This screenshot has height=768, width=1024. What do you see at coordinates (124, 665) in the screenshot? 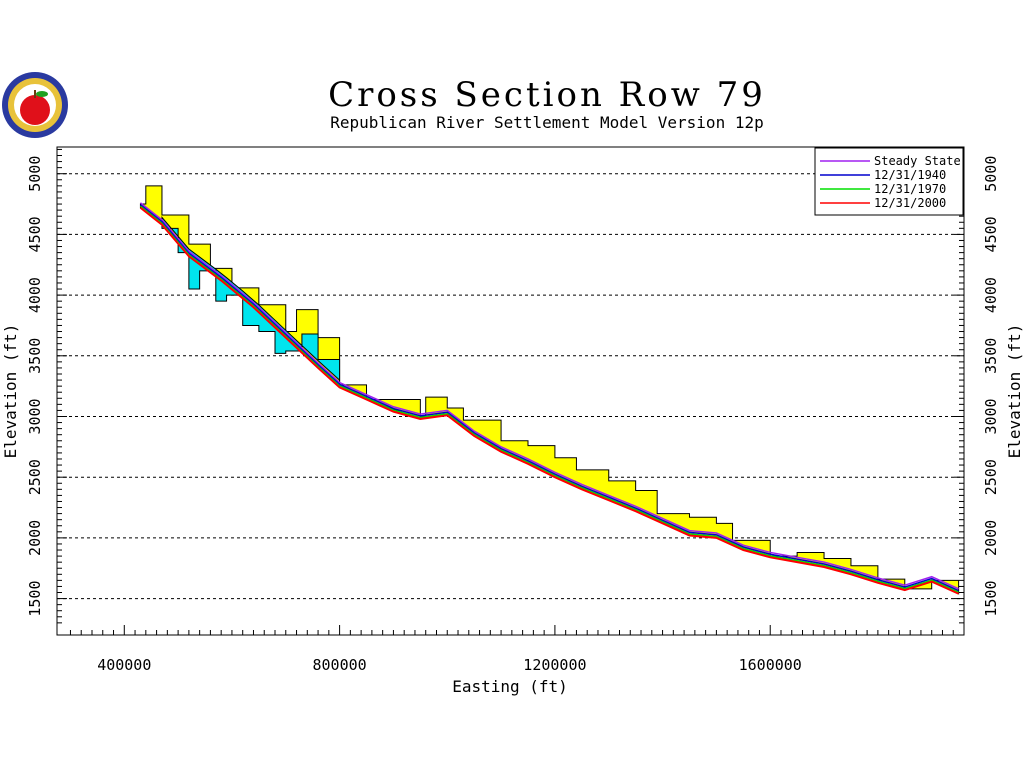
I see `x-tick-label: 400000` at bounding box center [124, 665].